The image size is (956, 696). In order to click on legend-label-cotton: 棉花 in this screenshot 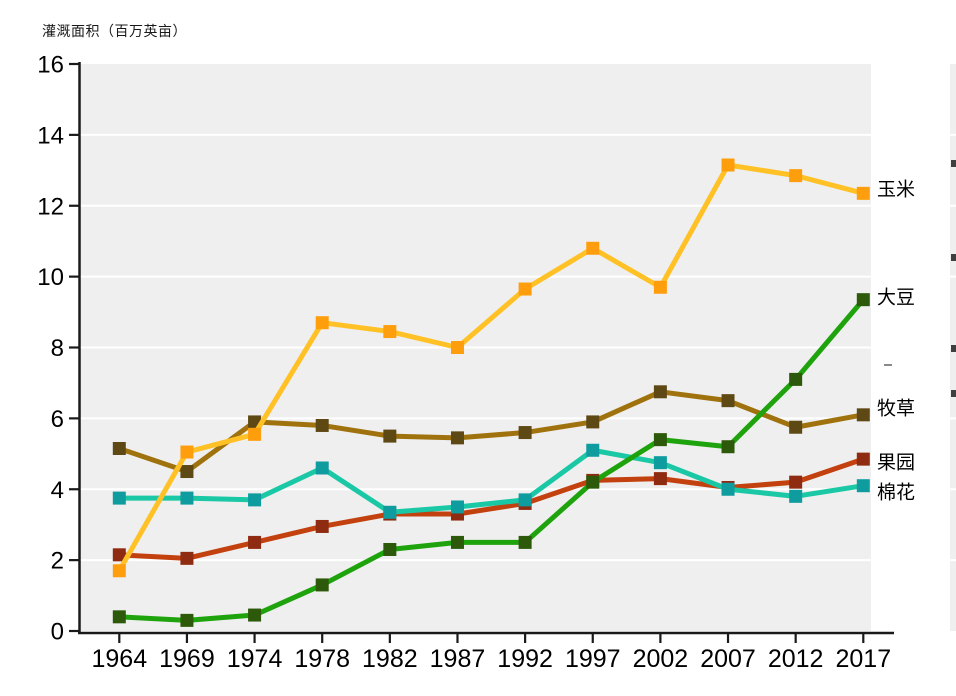, I will do `click(896, 493)`.